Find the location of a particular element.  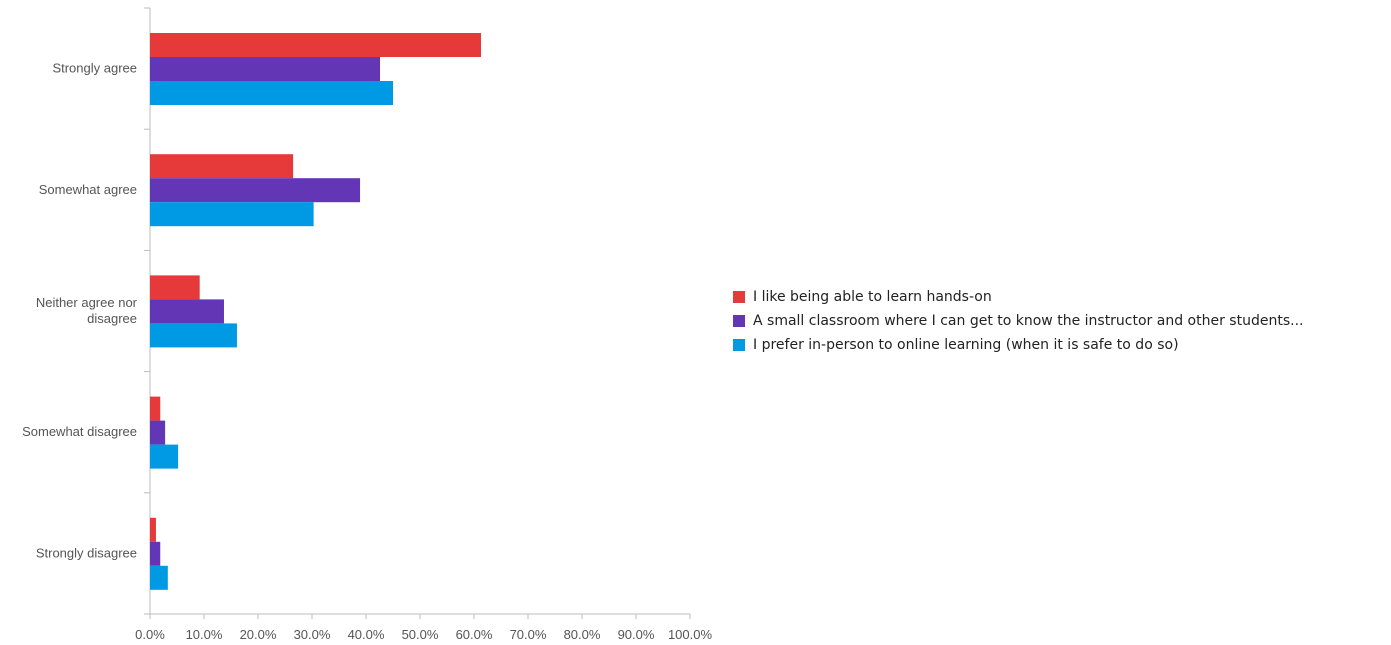

legend-item-1: I like being able to learn hands-on is located at coordinates (1053, 297).